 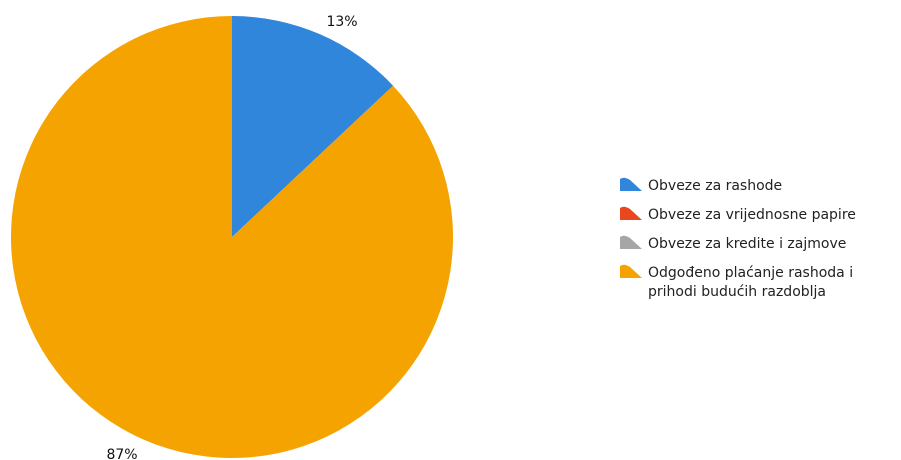 I want to click on data-label-0: 13%, so click(x=341, y=22).